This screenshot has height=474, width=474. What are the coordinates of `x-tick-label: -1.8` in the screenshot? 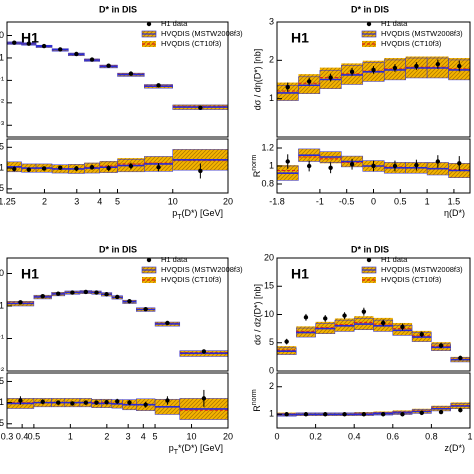 It's located at (277, 201).